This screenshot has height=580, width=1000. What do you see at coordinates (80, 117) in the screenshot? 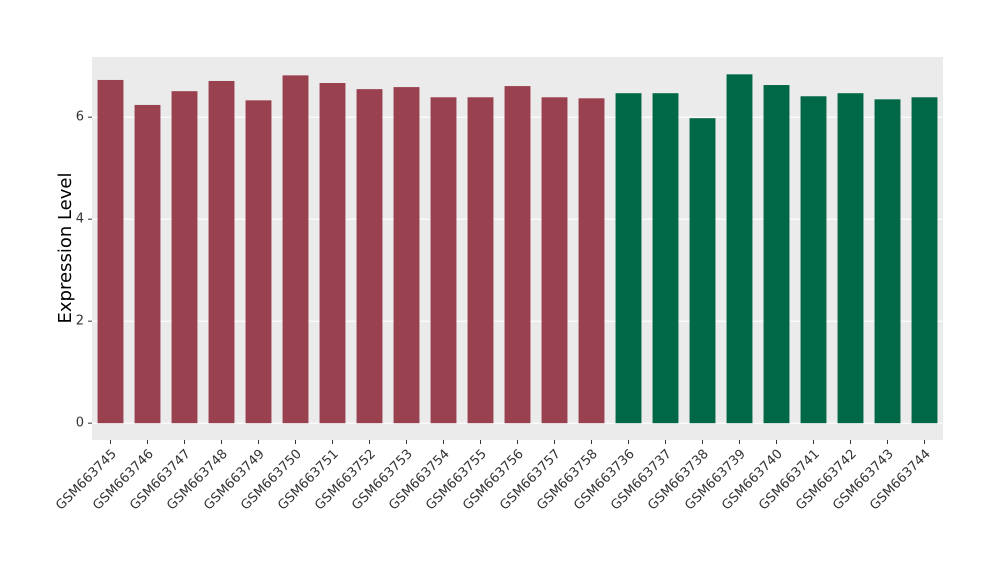
I see `y-tick-label: 6` at bounding box center [80, 117].